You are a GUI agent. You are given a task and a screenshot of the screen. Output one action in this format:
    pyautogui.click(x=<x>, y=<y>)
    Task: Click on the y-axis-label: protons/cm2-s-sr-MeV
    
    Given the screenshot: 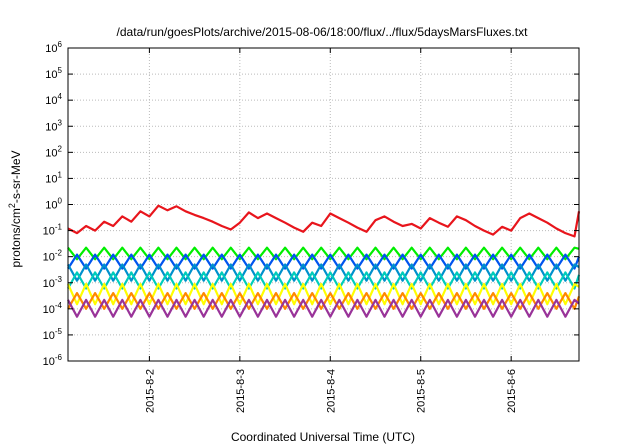 What is the action you would take?
    pyautogui.click(x=15, y=208)
    